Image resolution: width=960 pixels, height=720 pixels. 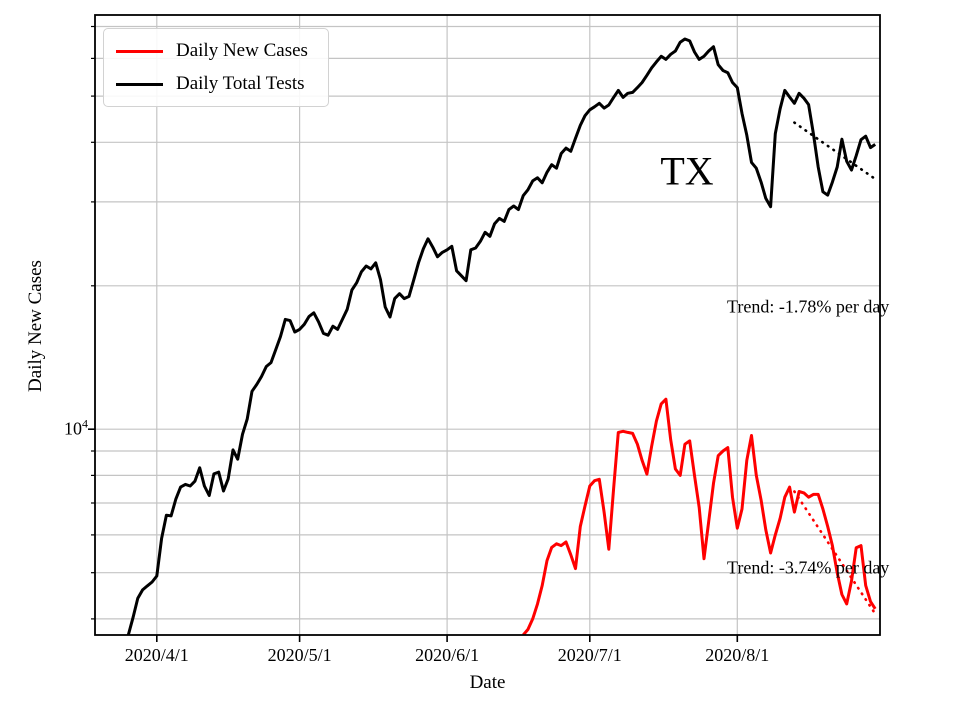 What do you see at coordinates (589, 655) in the screenshot?
I see `x-tick-label: 2020/7/1` at bounding box center [589, 655].